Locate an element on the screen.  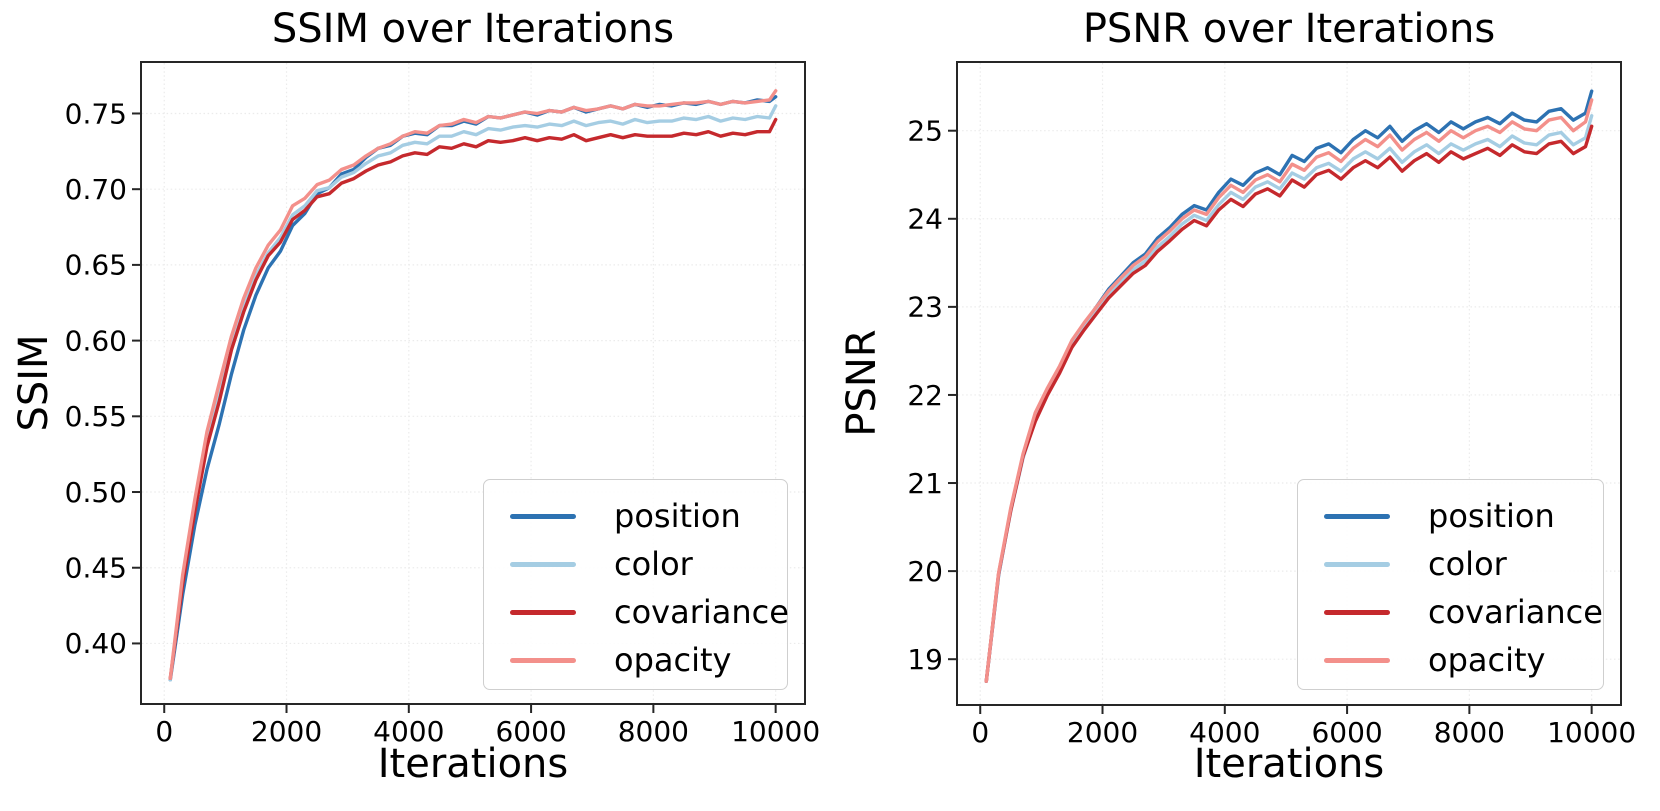
y-tick-label: 19 is located at coordinates (925, 659).